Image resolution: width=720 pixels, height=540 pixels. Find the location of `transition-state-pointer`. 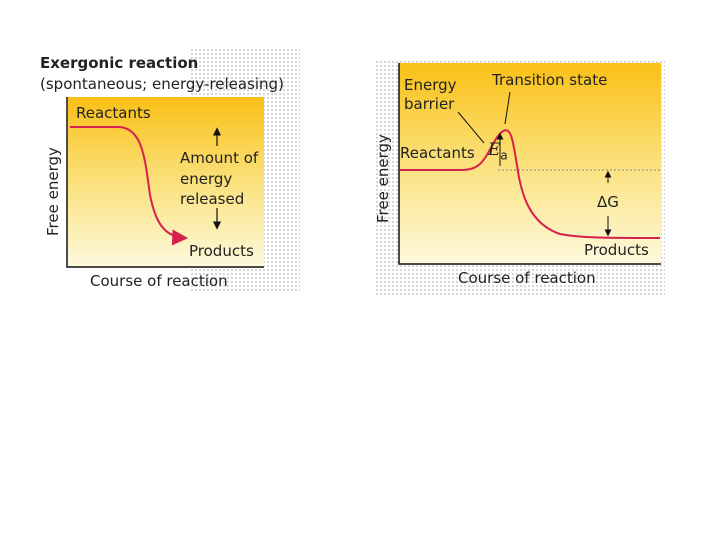

transition-state-pointer is located at coordinates (507, 108).